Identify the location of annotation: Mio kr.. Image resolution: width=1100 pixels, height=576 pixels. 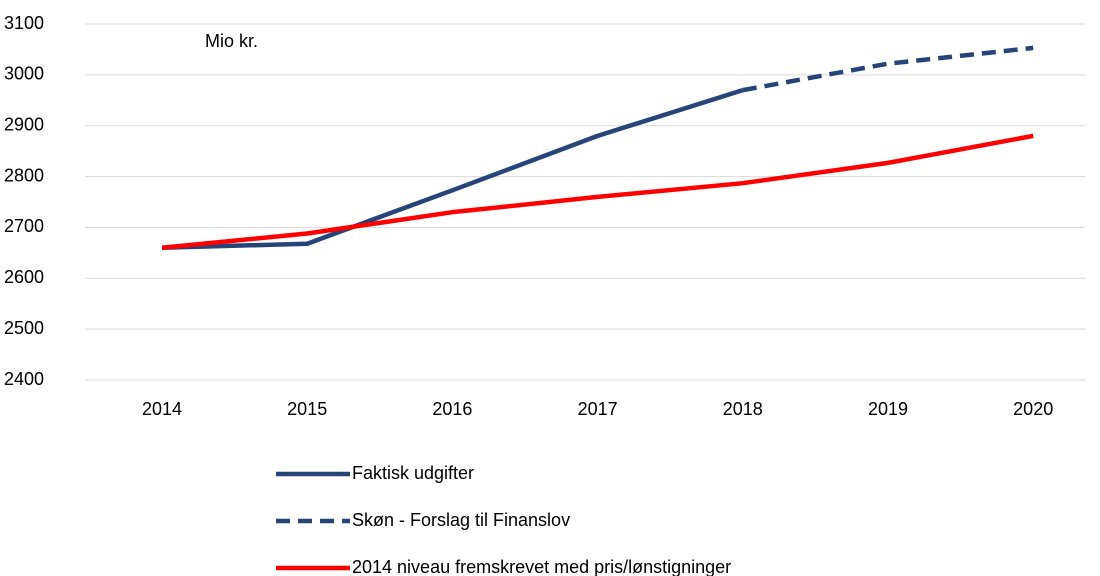
(231, 41).